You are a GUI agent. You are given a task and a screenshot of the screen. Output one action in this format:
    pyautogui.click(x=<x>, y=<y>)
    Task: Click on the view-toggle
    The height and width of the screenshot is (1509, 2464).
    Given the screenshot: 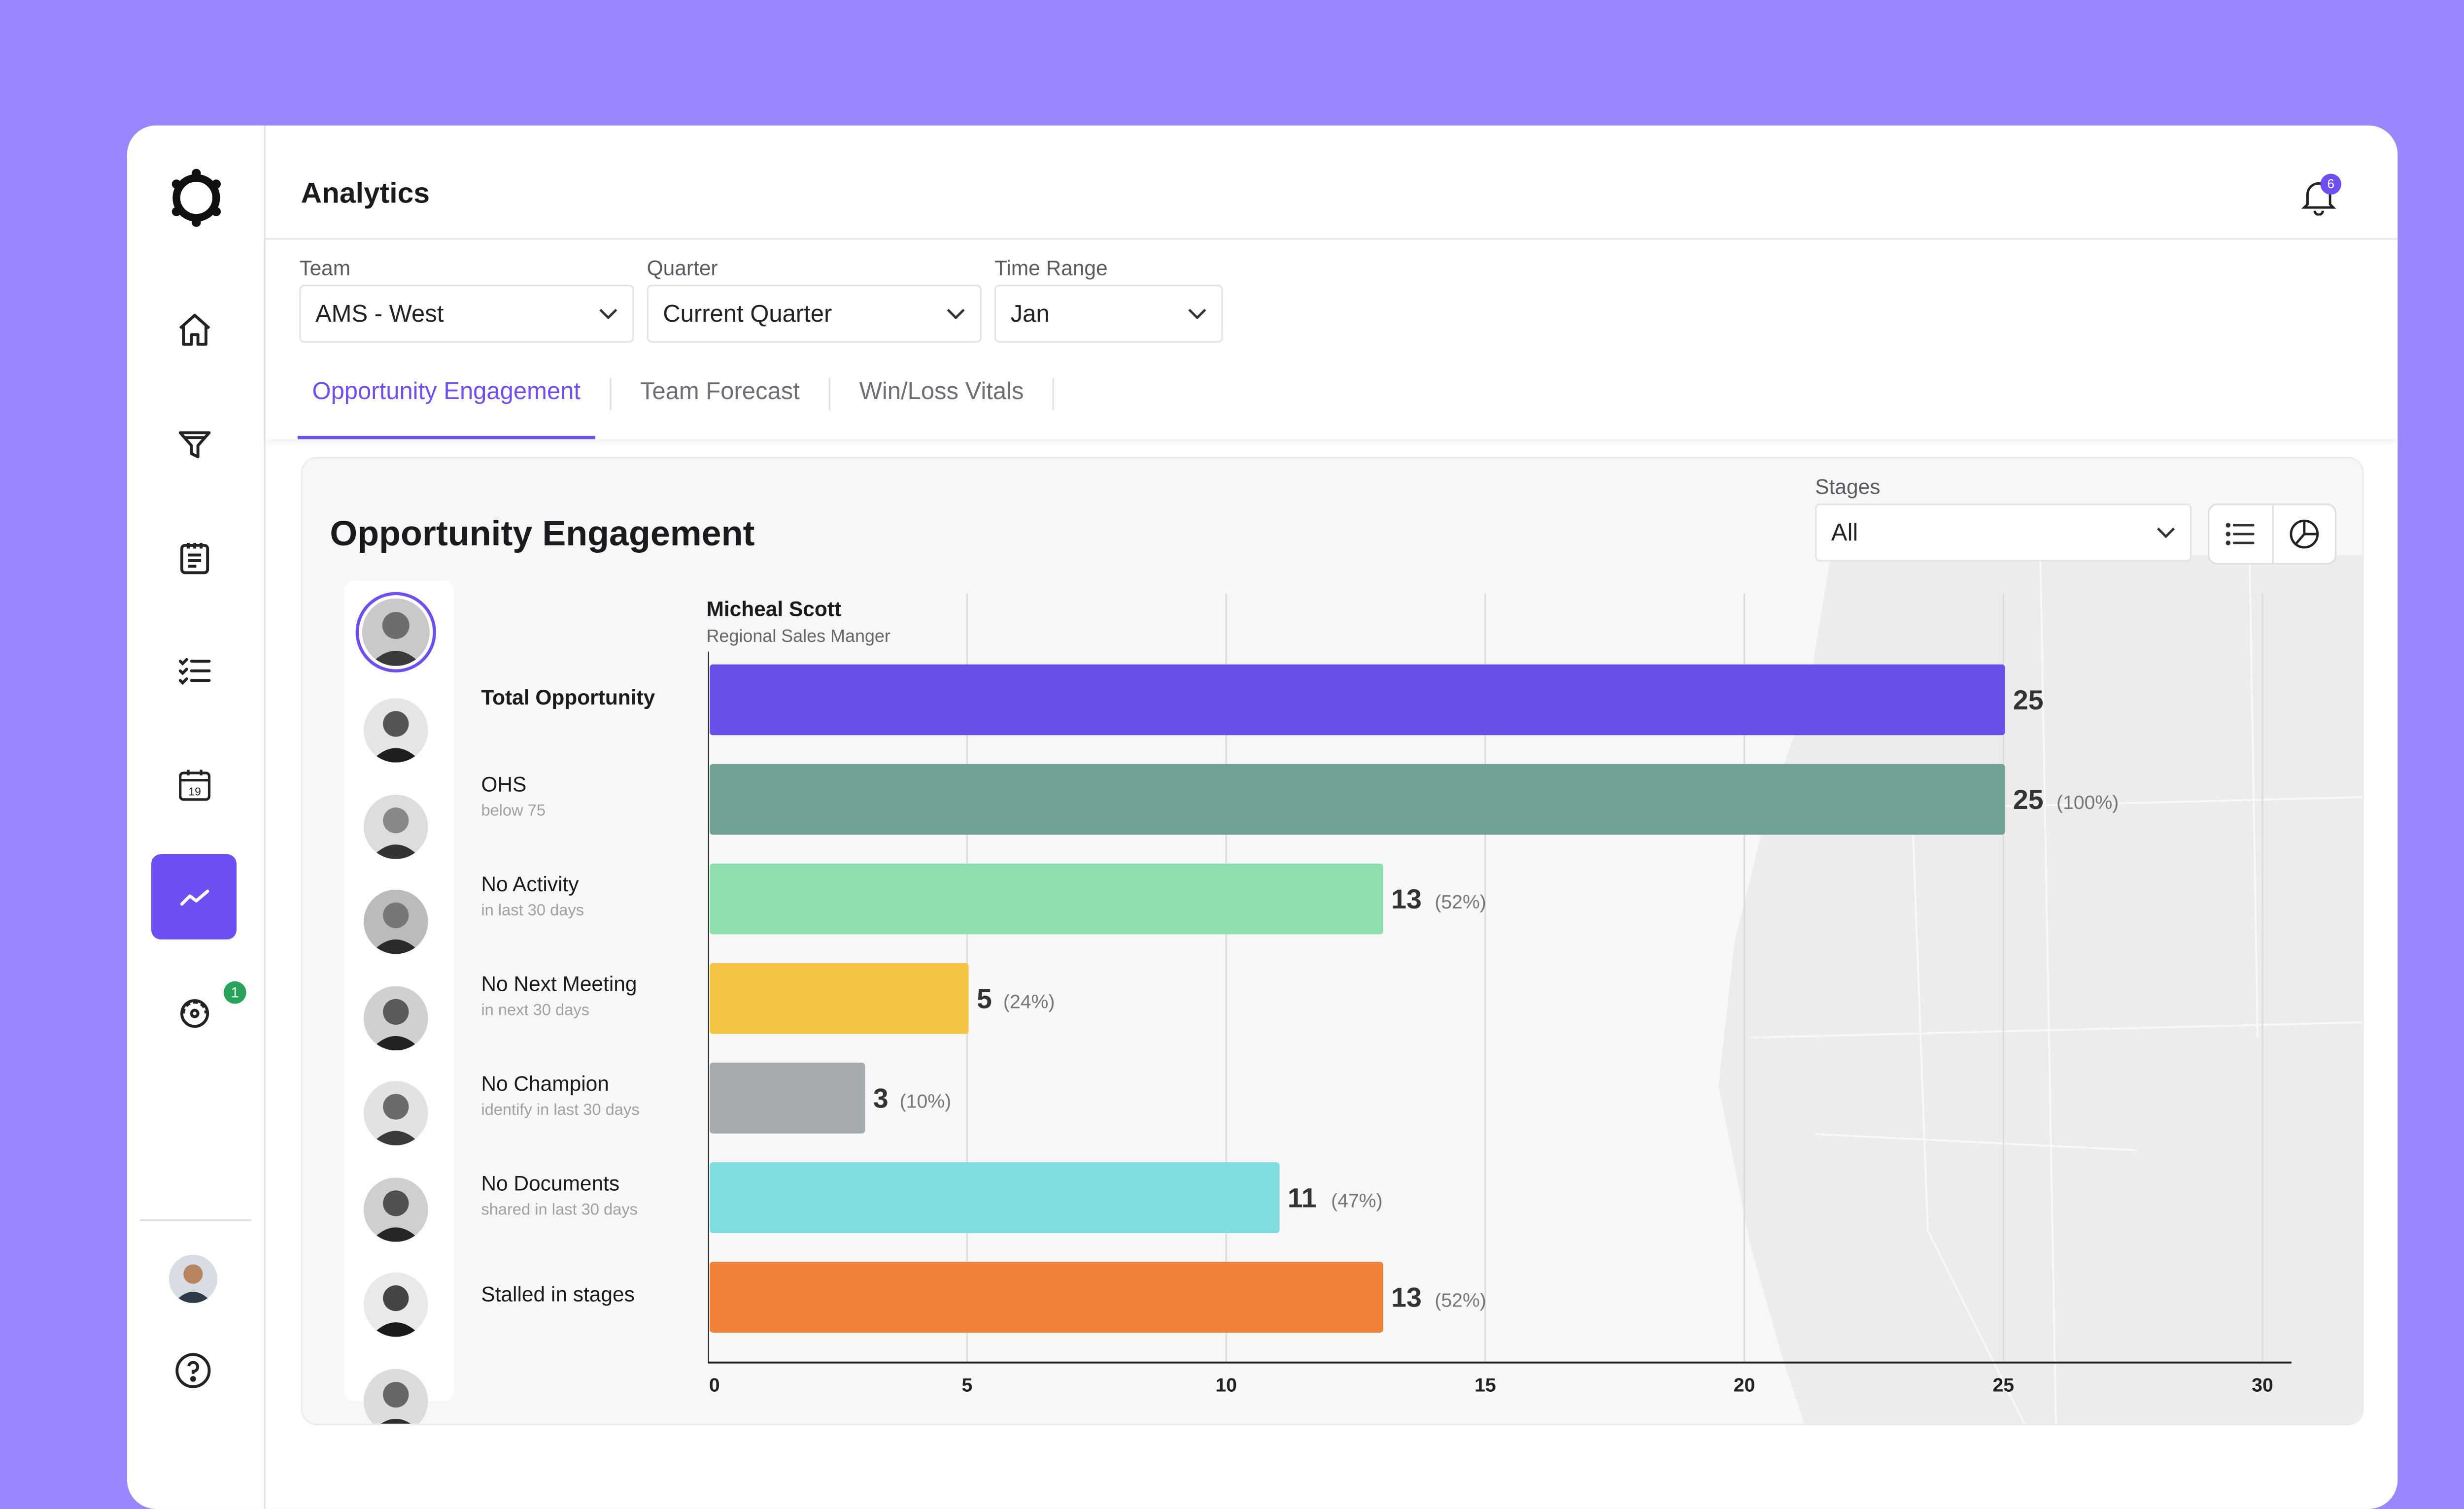 What is the action you would take?
    pyautogui.click(x=2272, y=534)
    